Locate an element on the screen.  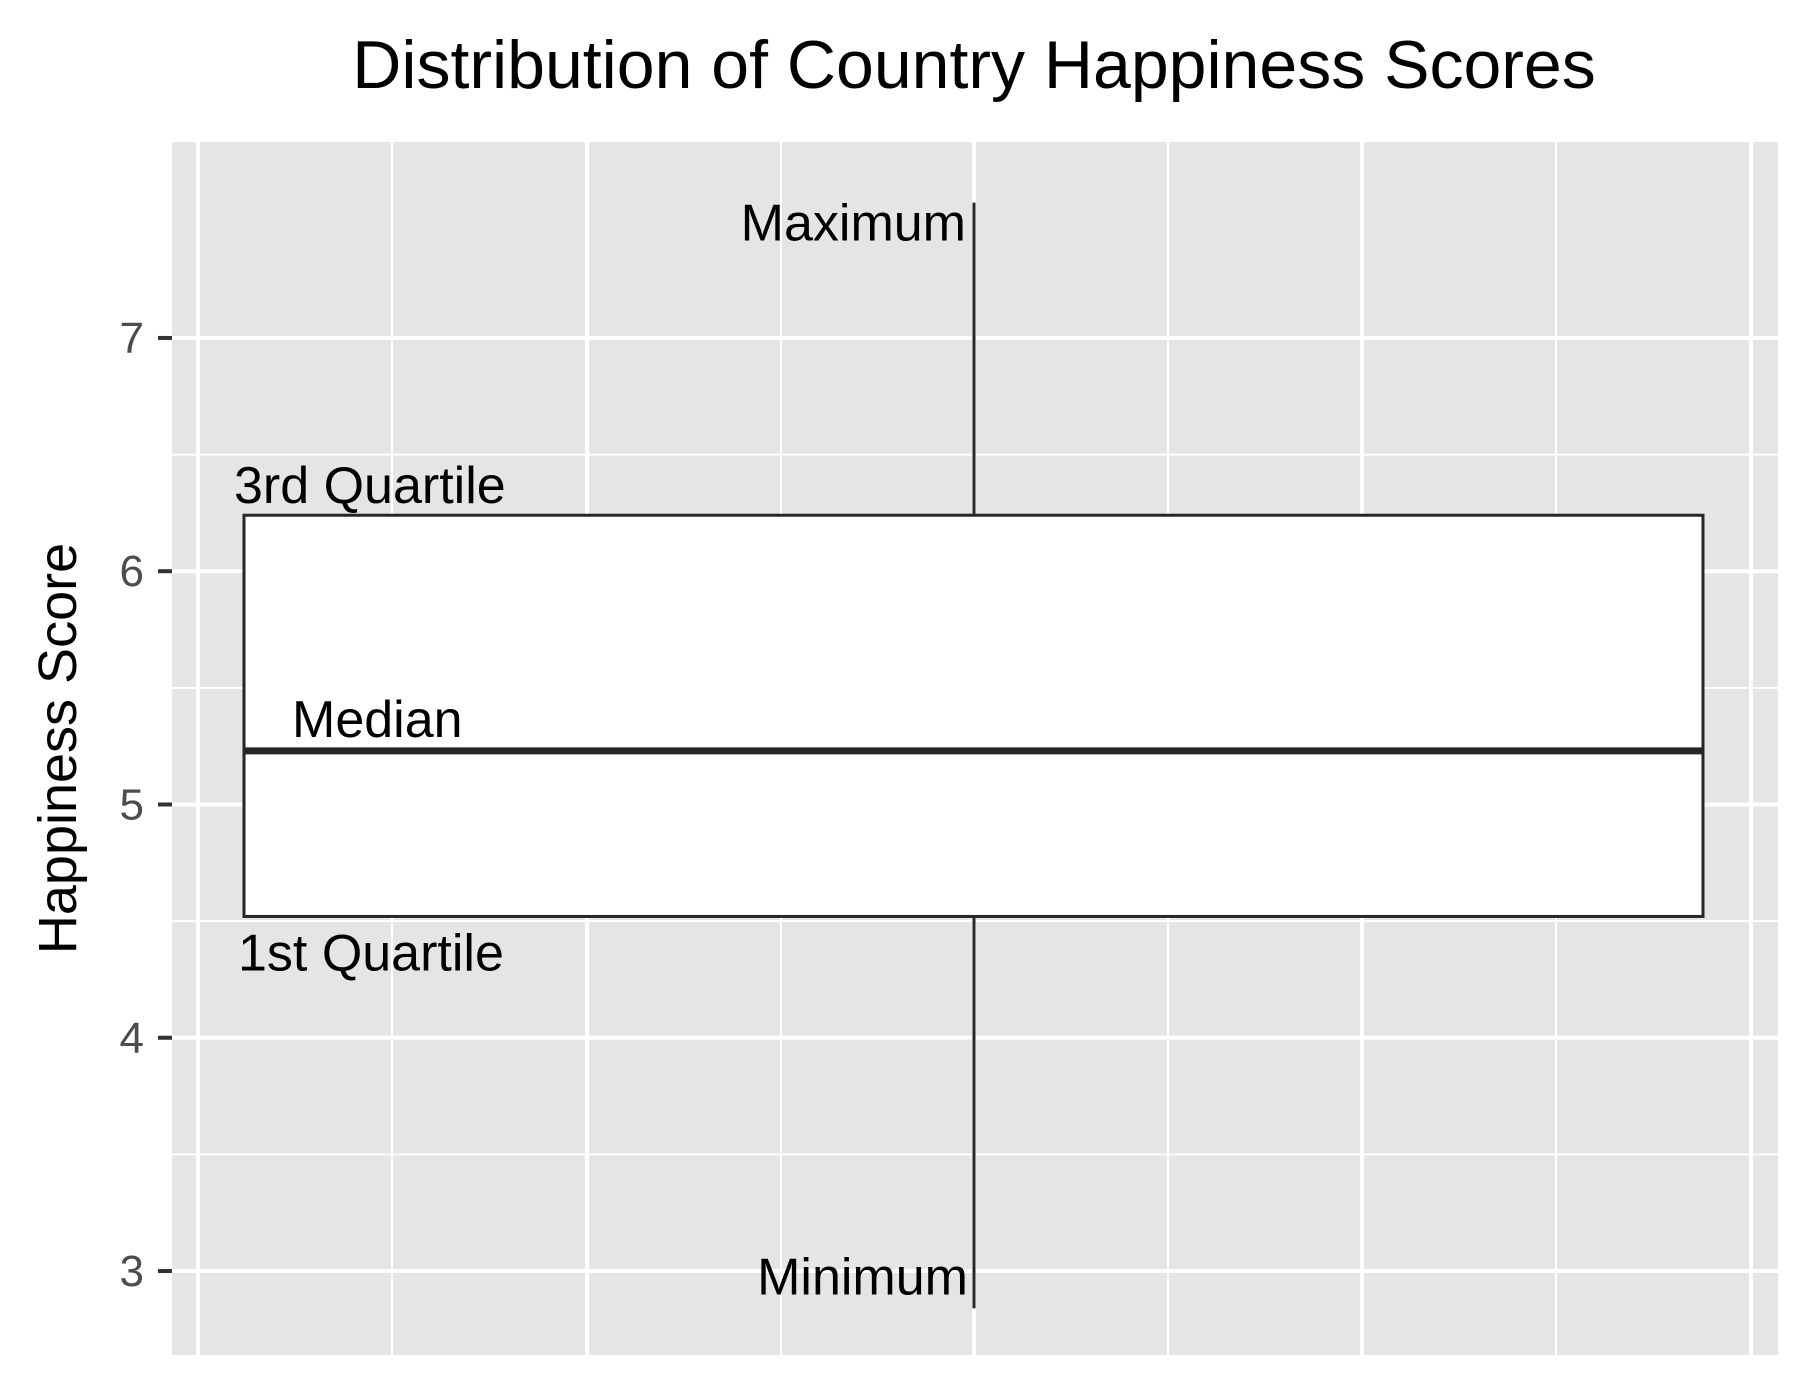
annotation-third-quartile: 3rd Quartile is located at coordinates (370, 486).